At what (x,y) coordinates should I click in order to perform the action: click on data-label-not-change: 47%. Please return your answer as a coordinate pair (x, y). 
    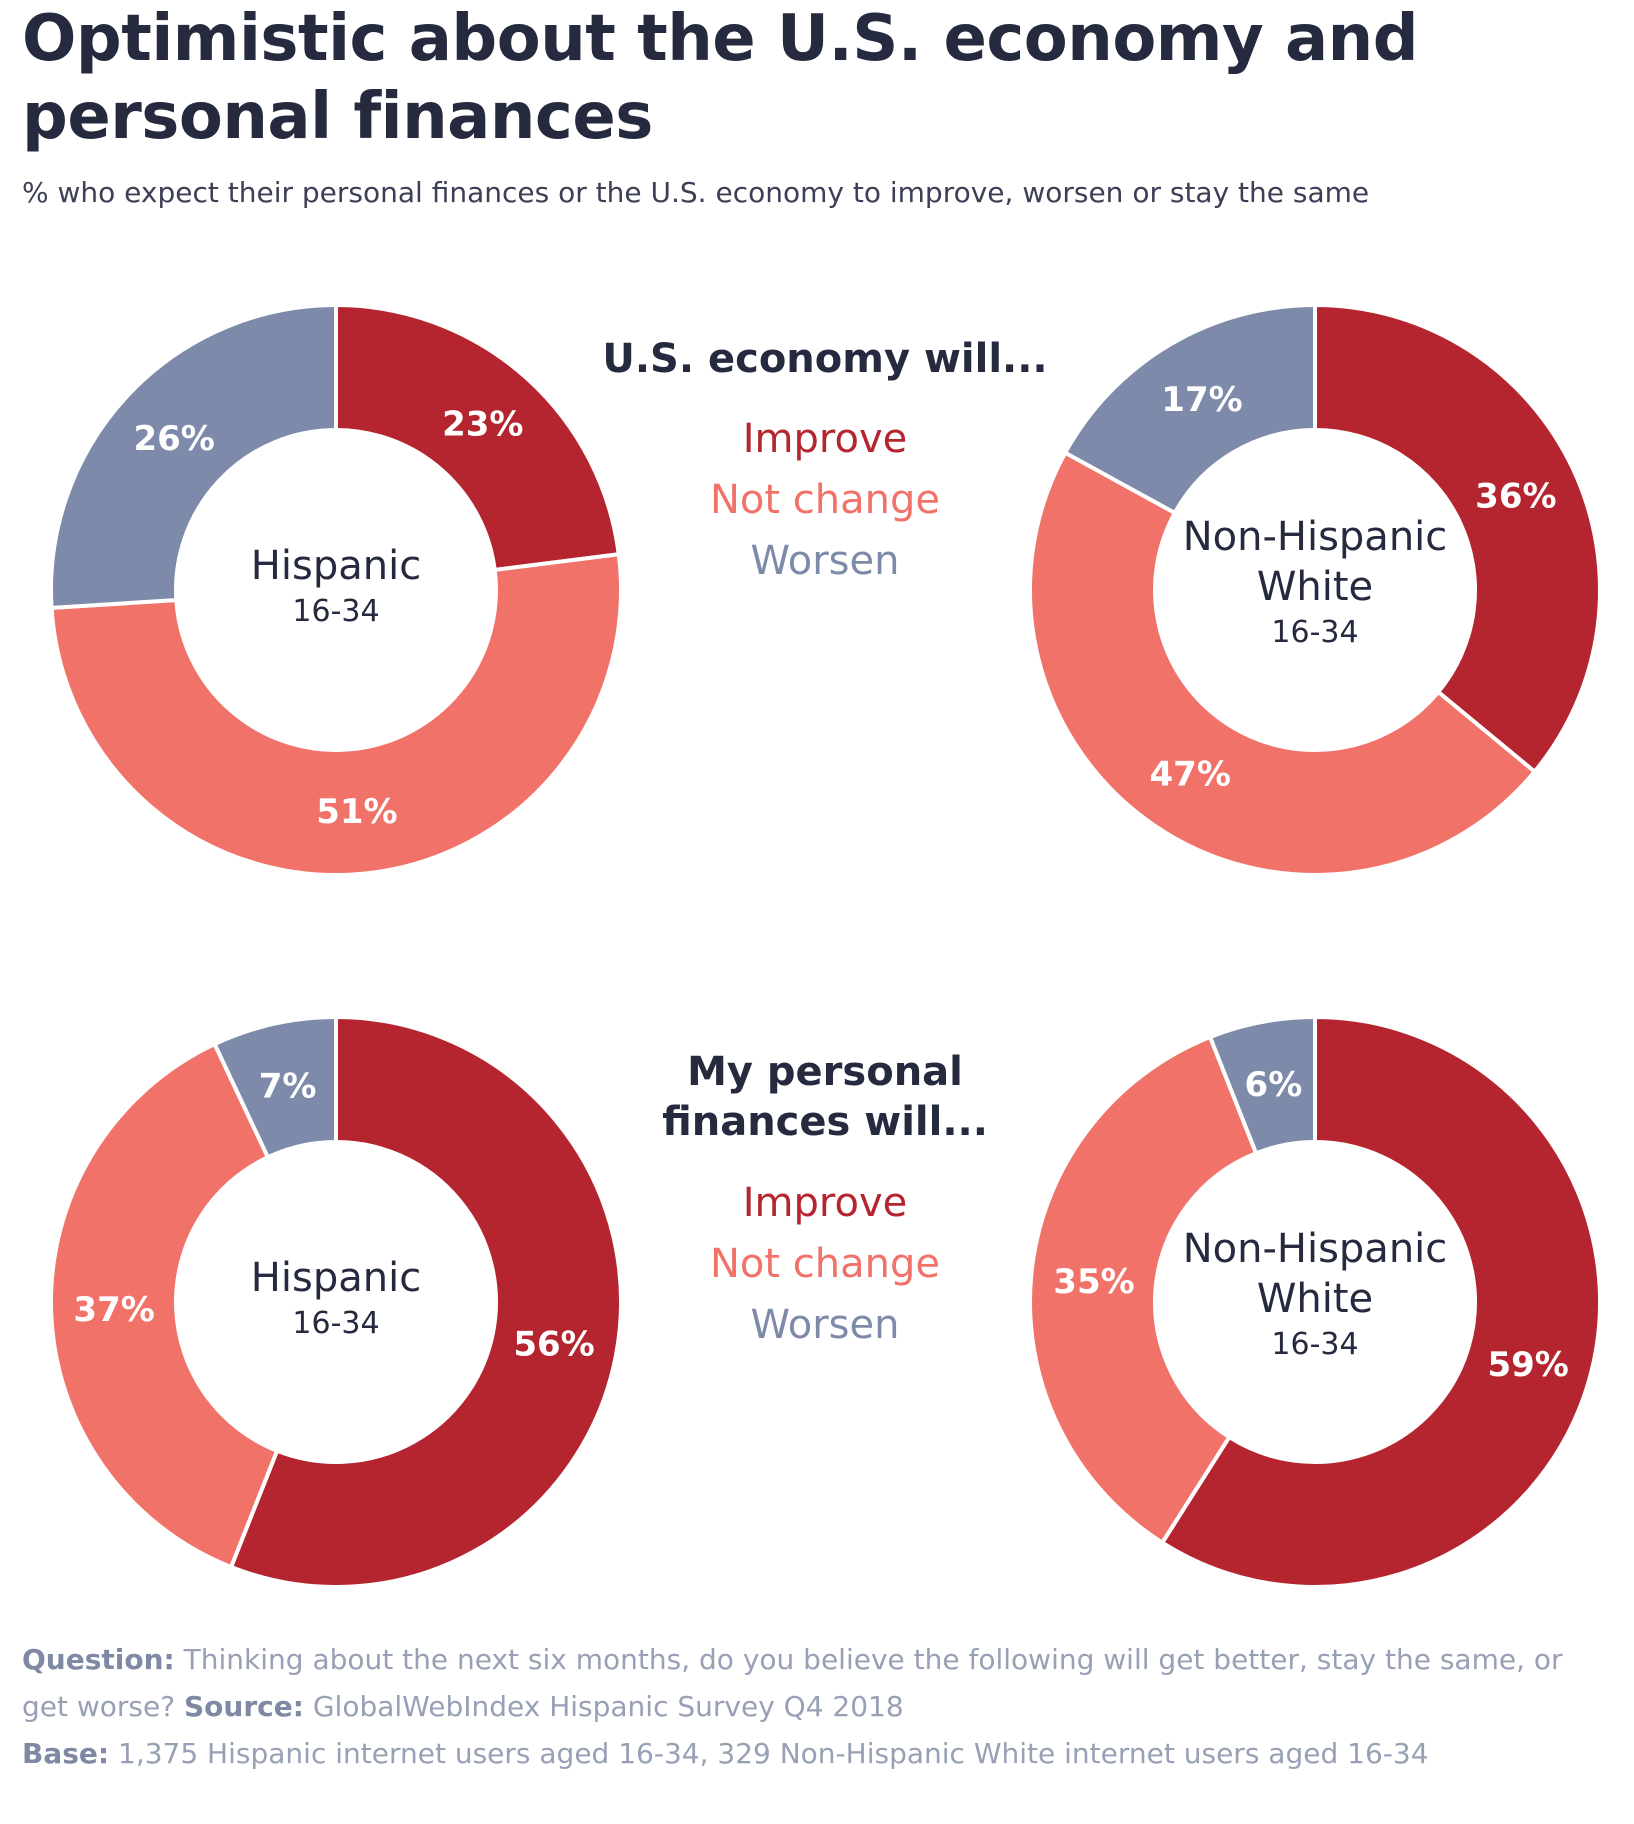
    Looking at the image, I should click on (1190, 775).